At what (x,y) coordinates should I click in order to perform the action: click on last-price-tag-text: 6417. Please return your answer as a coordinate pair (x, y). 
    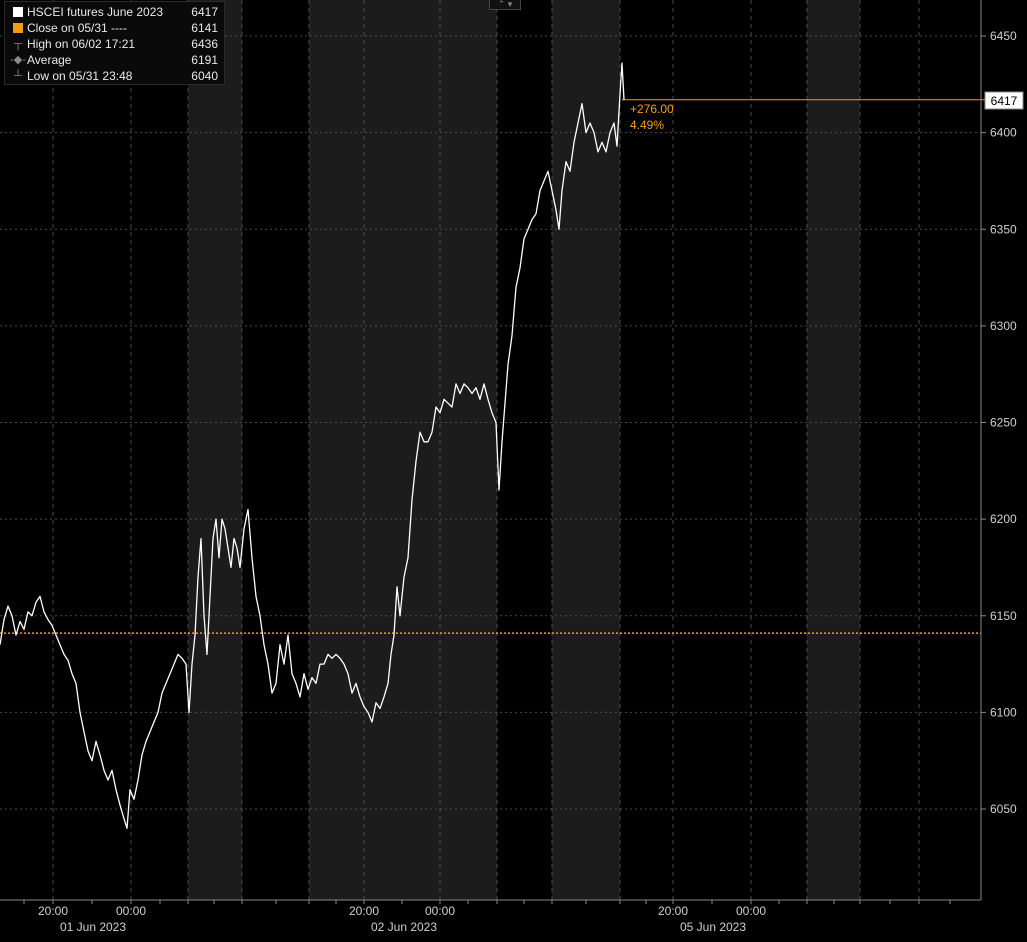
    Looking at the image, I should click on (1004, 101).